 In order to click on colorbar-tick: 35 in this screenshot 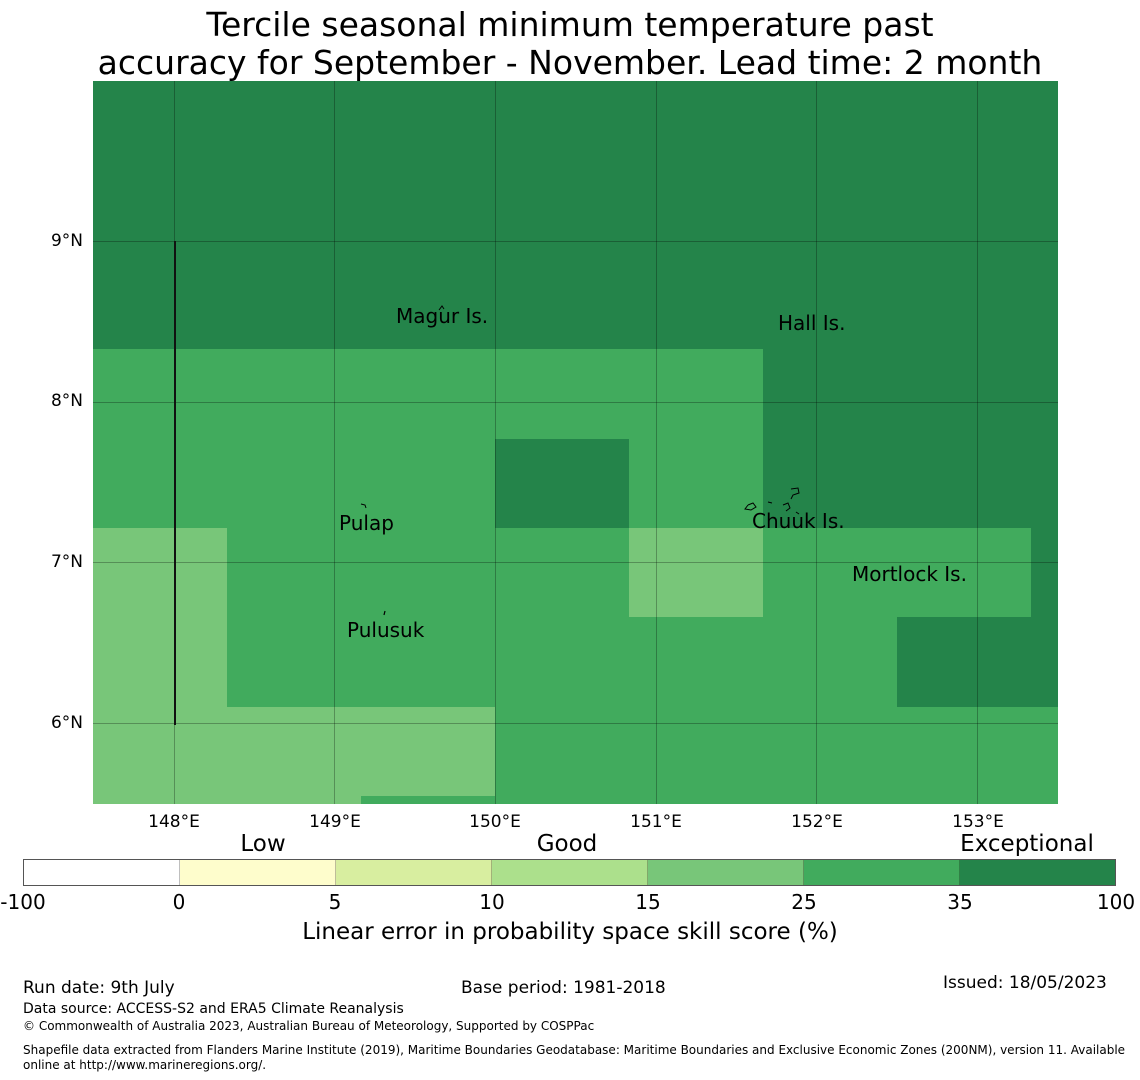, I will do `click(960, 902)`.